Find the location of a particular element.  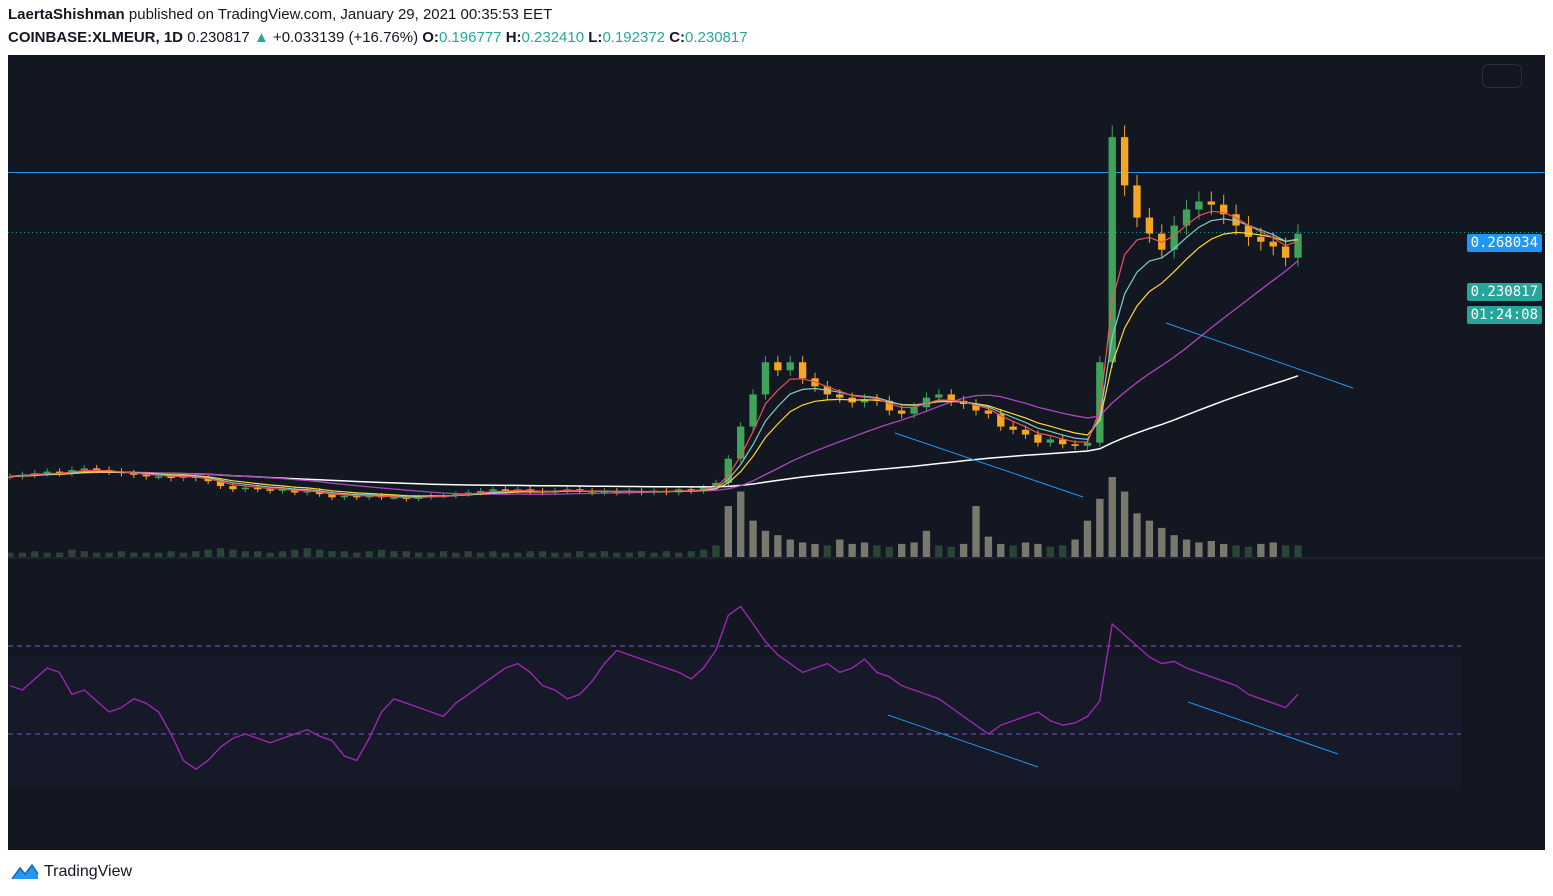

up-arrow-icon: ▲ is located at coordinates (261, 37).